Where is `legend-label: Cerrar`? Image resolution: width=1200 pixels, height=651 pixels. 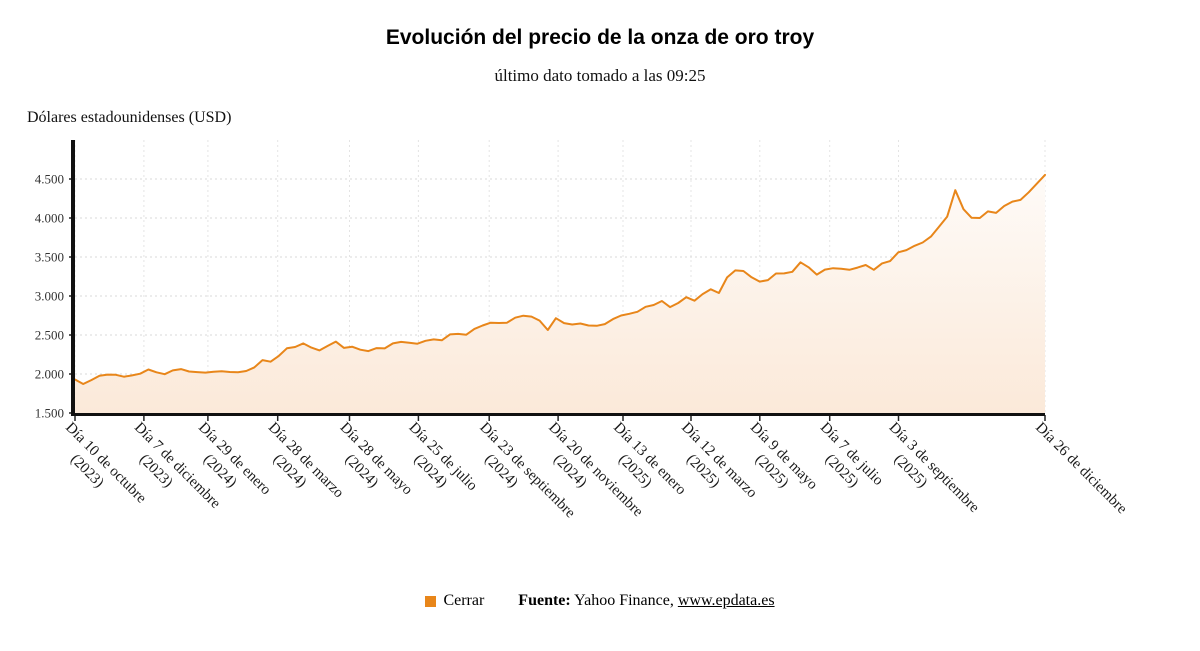 legend-label: Cerrar is located at coordinates (464, 600).